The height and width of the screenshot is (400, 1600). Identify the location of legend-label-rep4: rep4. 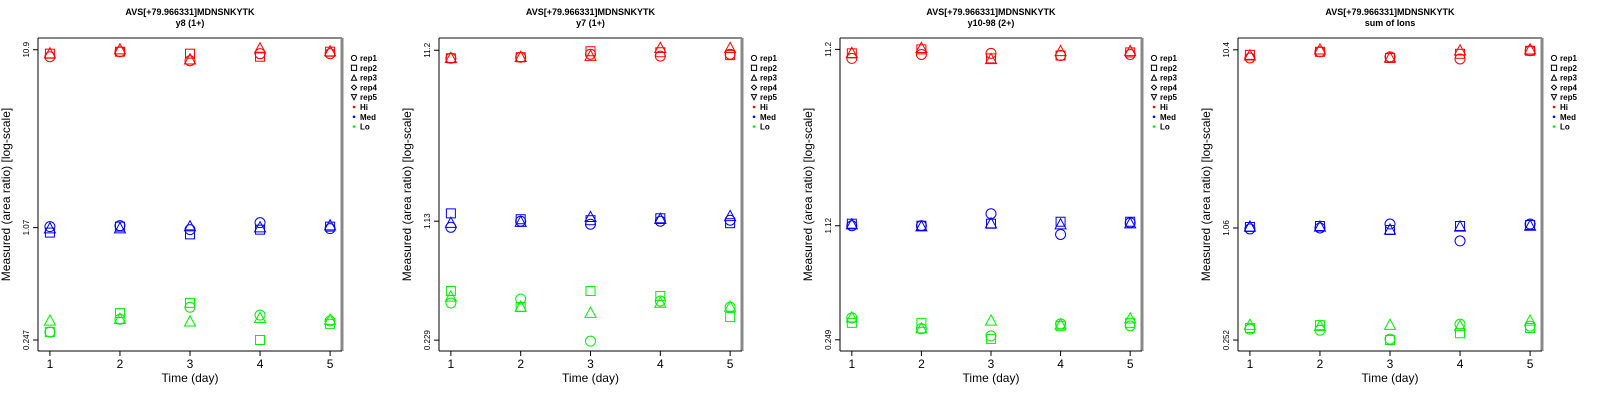
(1168, 87).